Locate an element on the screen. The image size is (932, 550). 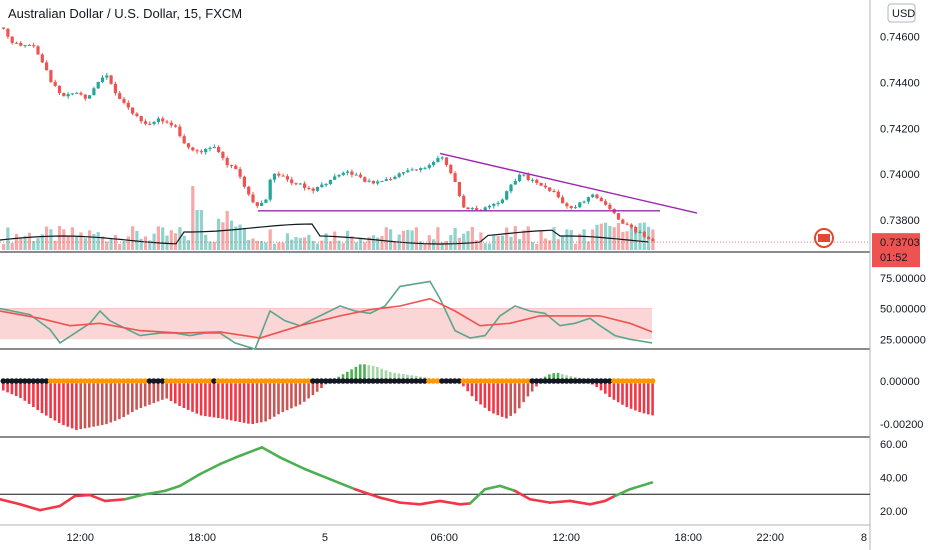
momentum-tick-label: 0.00000 is located at coordinates (900, 382).